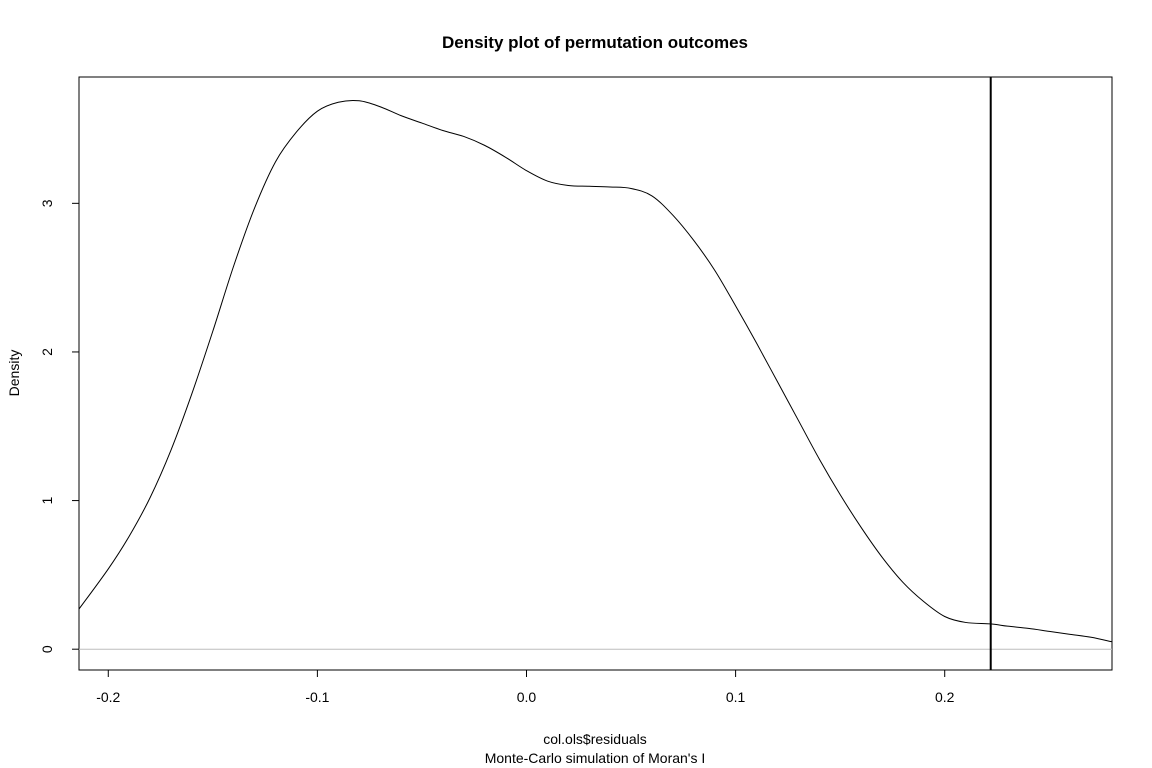 The height and width of the screenshot is (768, 1152). What do you see at coordinates (108, 697) in the screenshot?
I see `x-tick-label: -0.2` at bounding box center [108, 697].